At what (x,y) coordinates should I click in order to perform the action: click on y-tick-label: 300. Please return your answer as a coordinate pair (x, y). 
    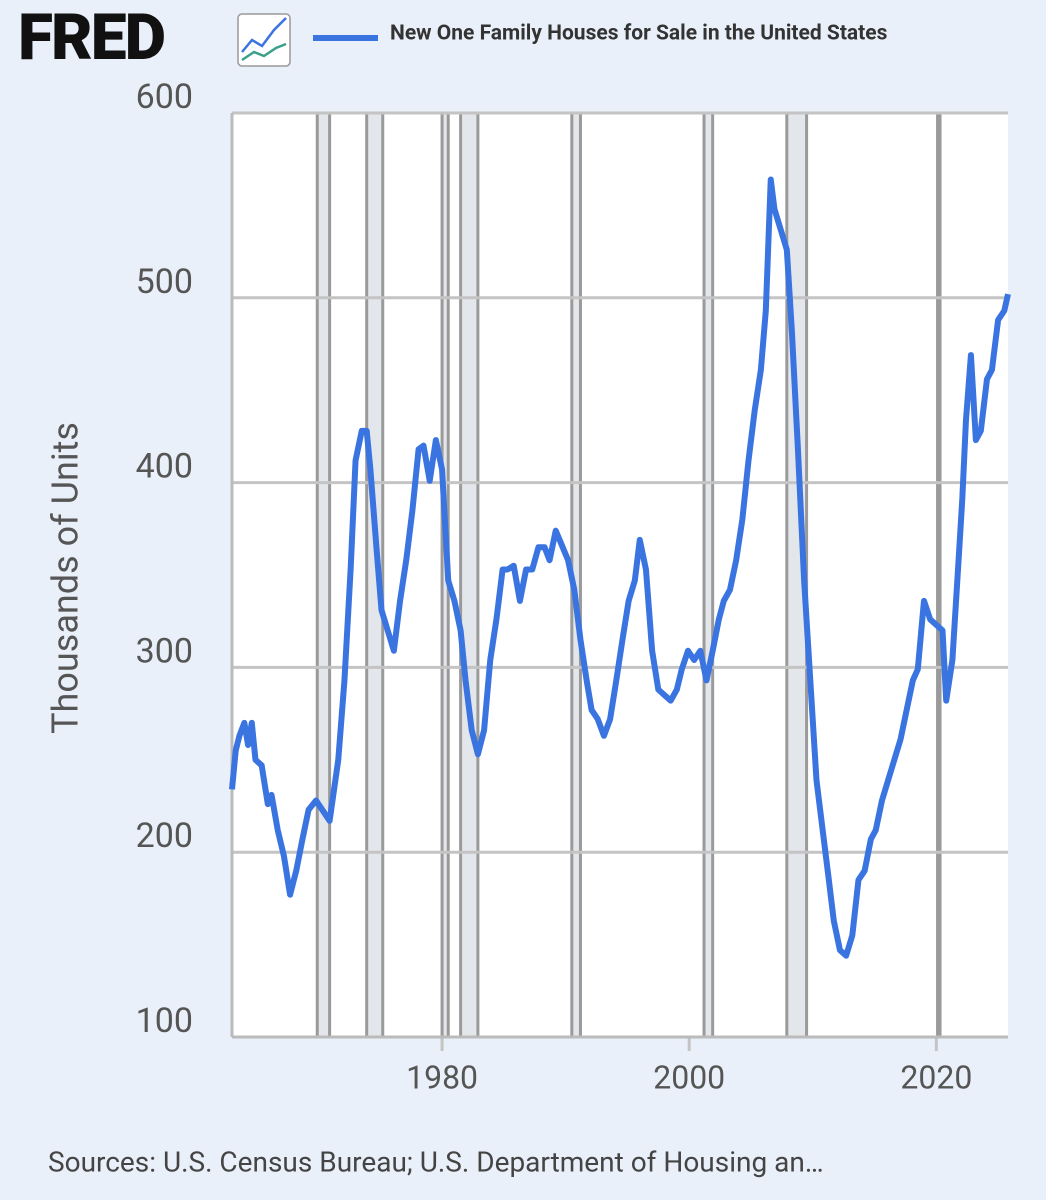
    Looking at the image, I should click on (164, 651).